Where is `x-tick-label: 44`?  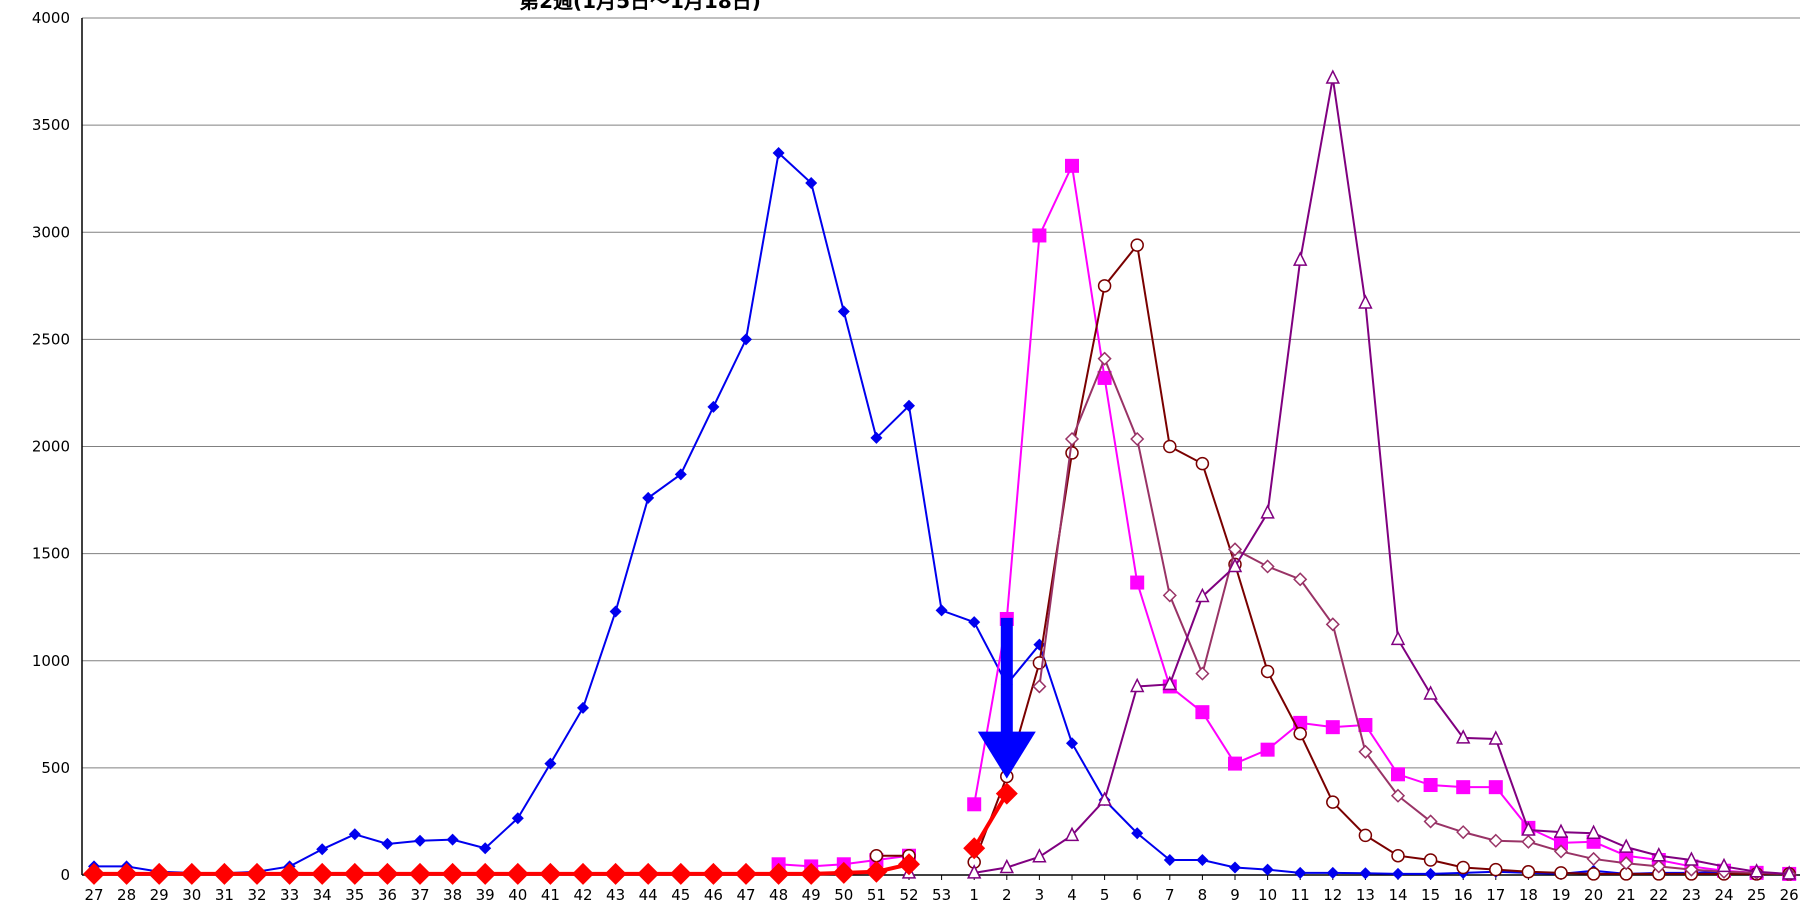 x-tick-label: 44 is located at coordinates (648, 895).